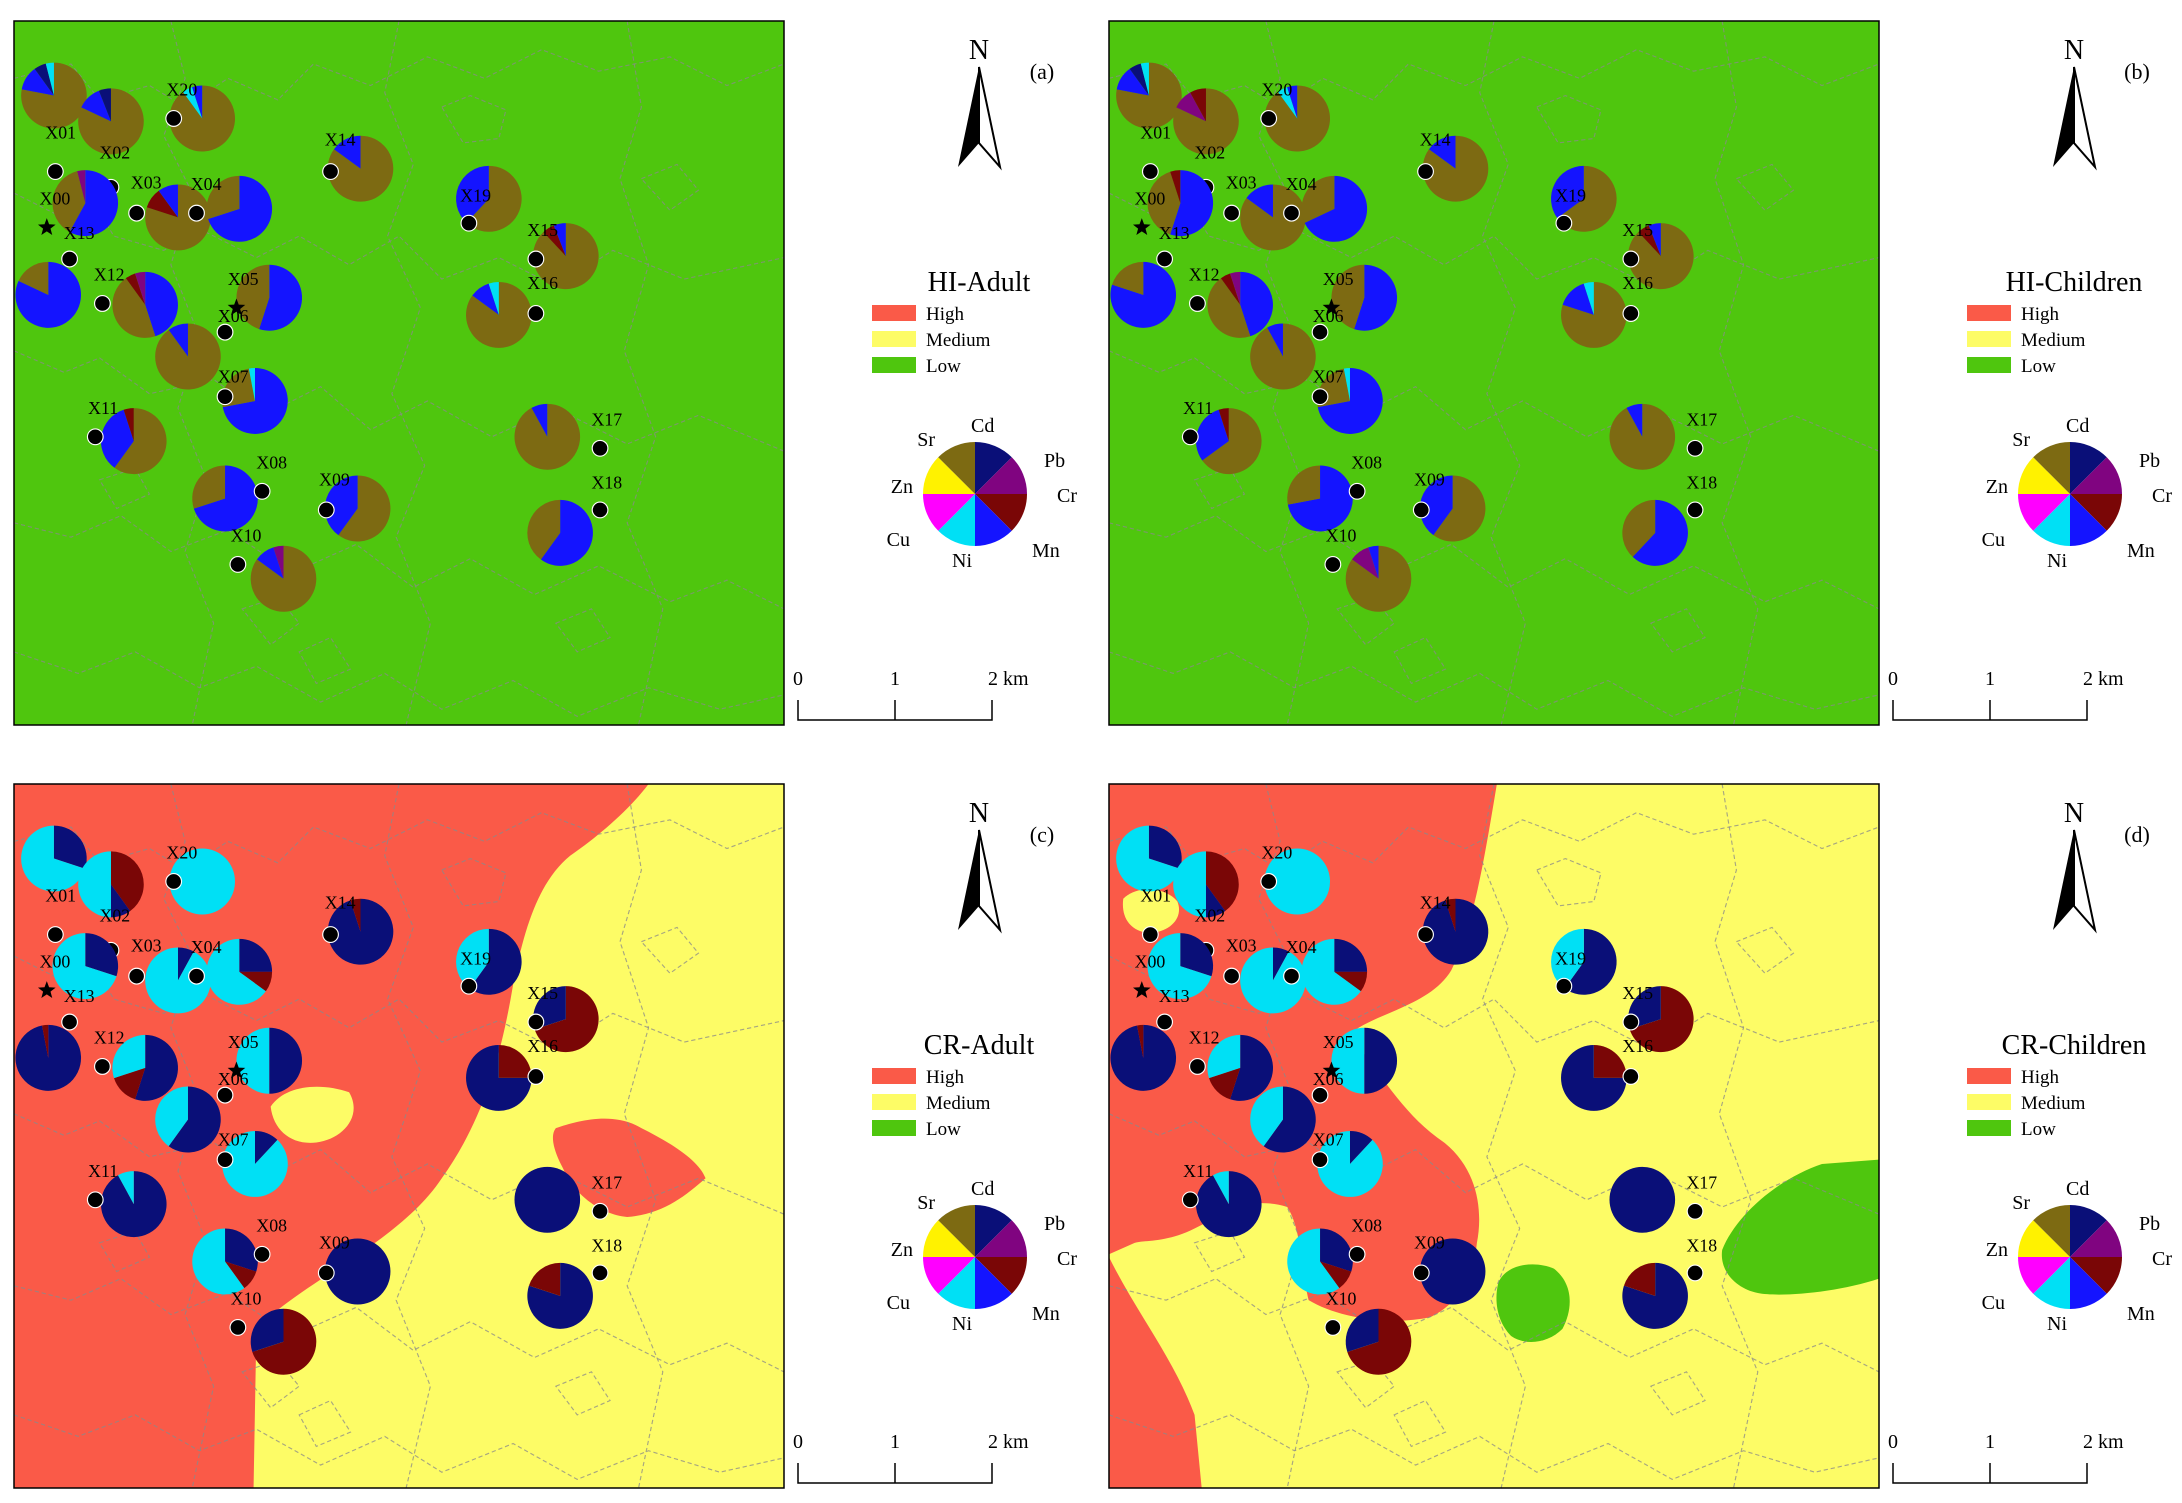 This screenshot has height=1503, width=2182. Describe the element at coordinates (1435, 140) in the screenshot. I see `site-label: X14` at that location.